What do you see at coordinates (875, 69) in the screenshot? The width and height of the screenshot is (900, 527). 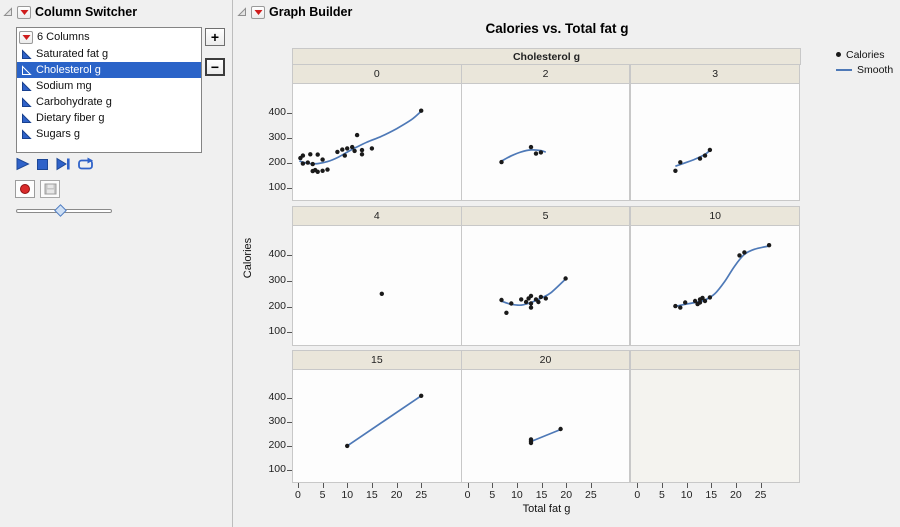 I see `legend-label: Smooth` at bounding box center [875, 69].